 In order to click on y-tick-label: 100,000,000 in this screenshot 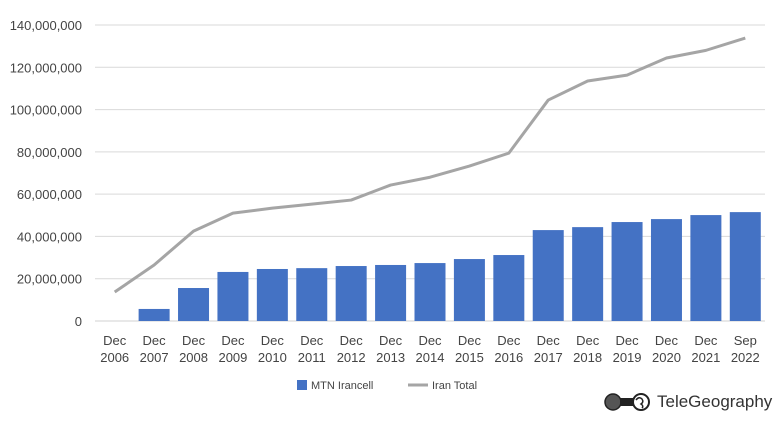, I will do `click(46, 110)`.